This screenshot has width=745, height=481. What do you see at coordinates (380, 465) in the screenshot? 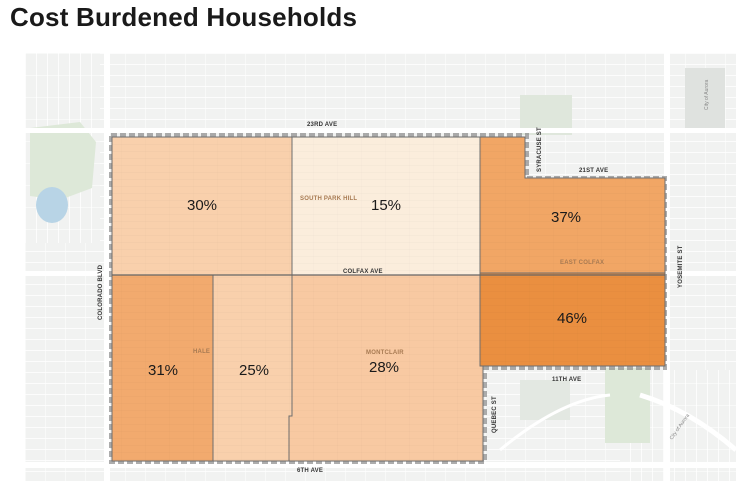
I see `road-6th-ave` at bounding box center [380, 465].